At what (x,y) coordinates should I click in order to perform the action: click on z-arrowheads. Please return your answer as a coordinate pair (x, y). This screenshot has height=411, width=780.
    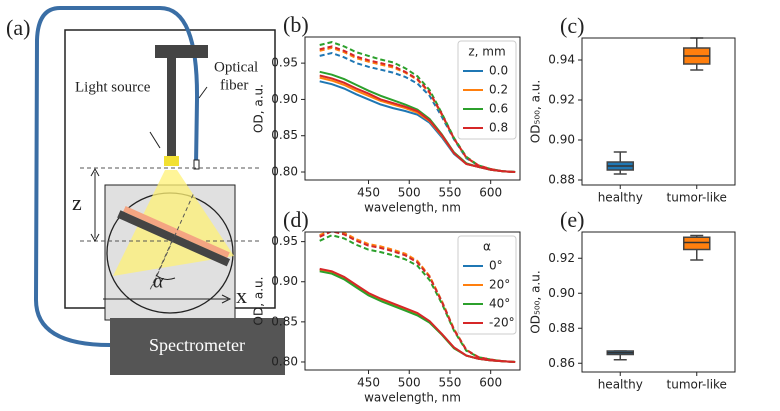
    Looking at the image, I should click on (95, 205).